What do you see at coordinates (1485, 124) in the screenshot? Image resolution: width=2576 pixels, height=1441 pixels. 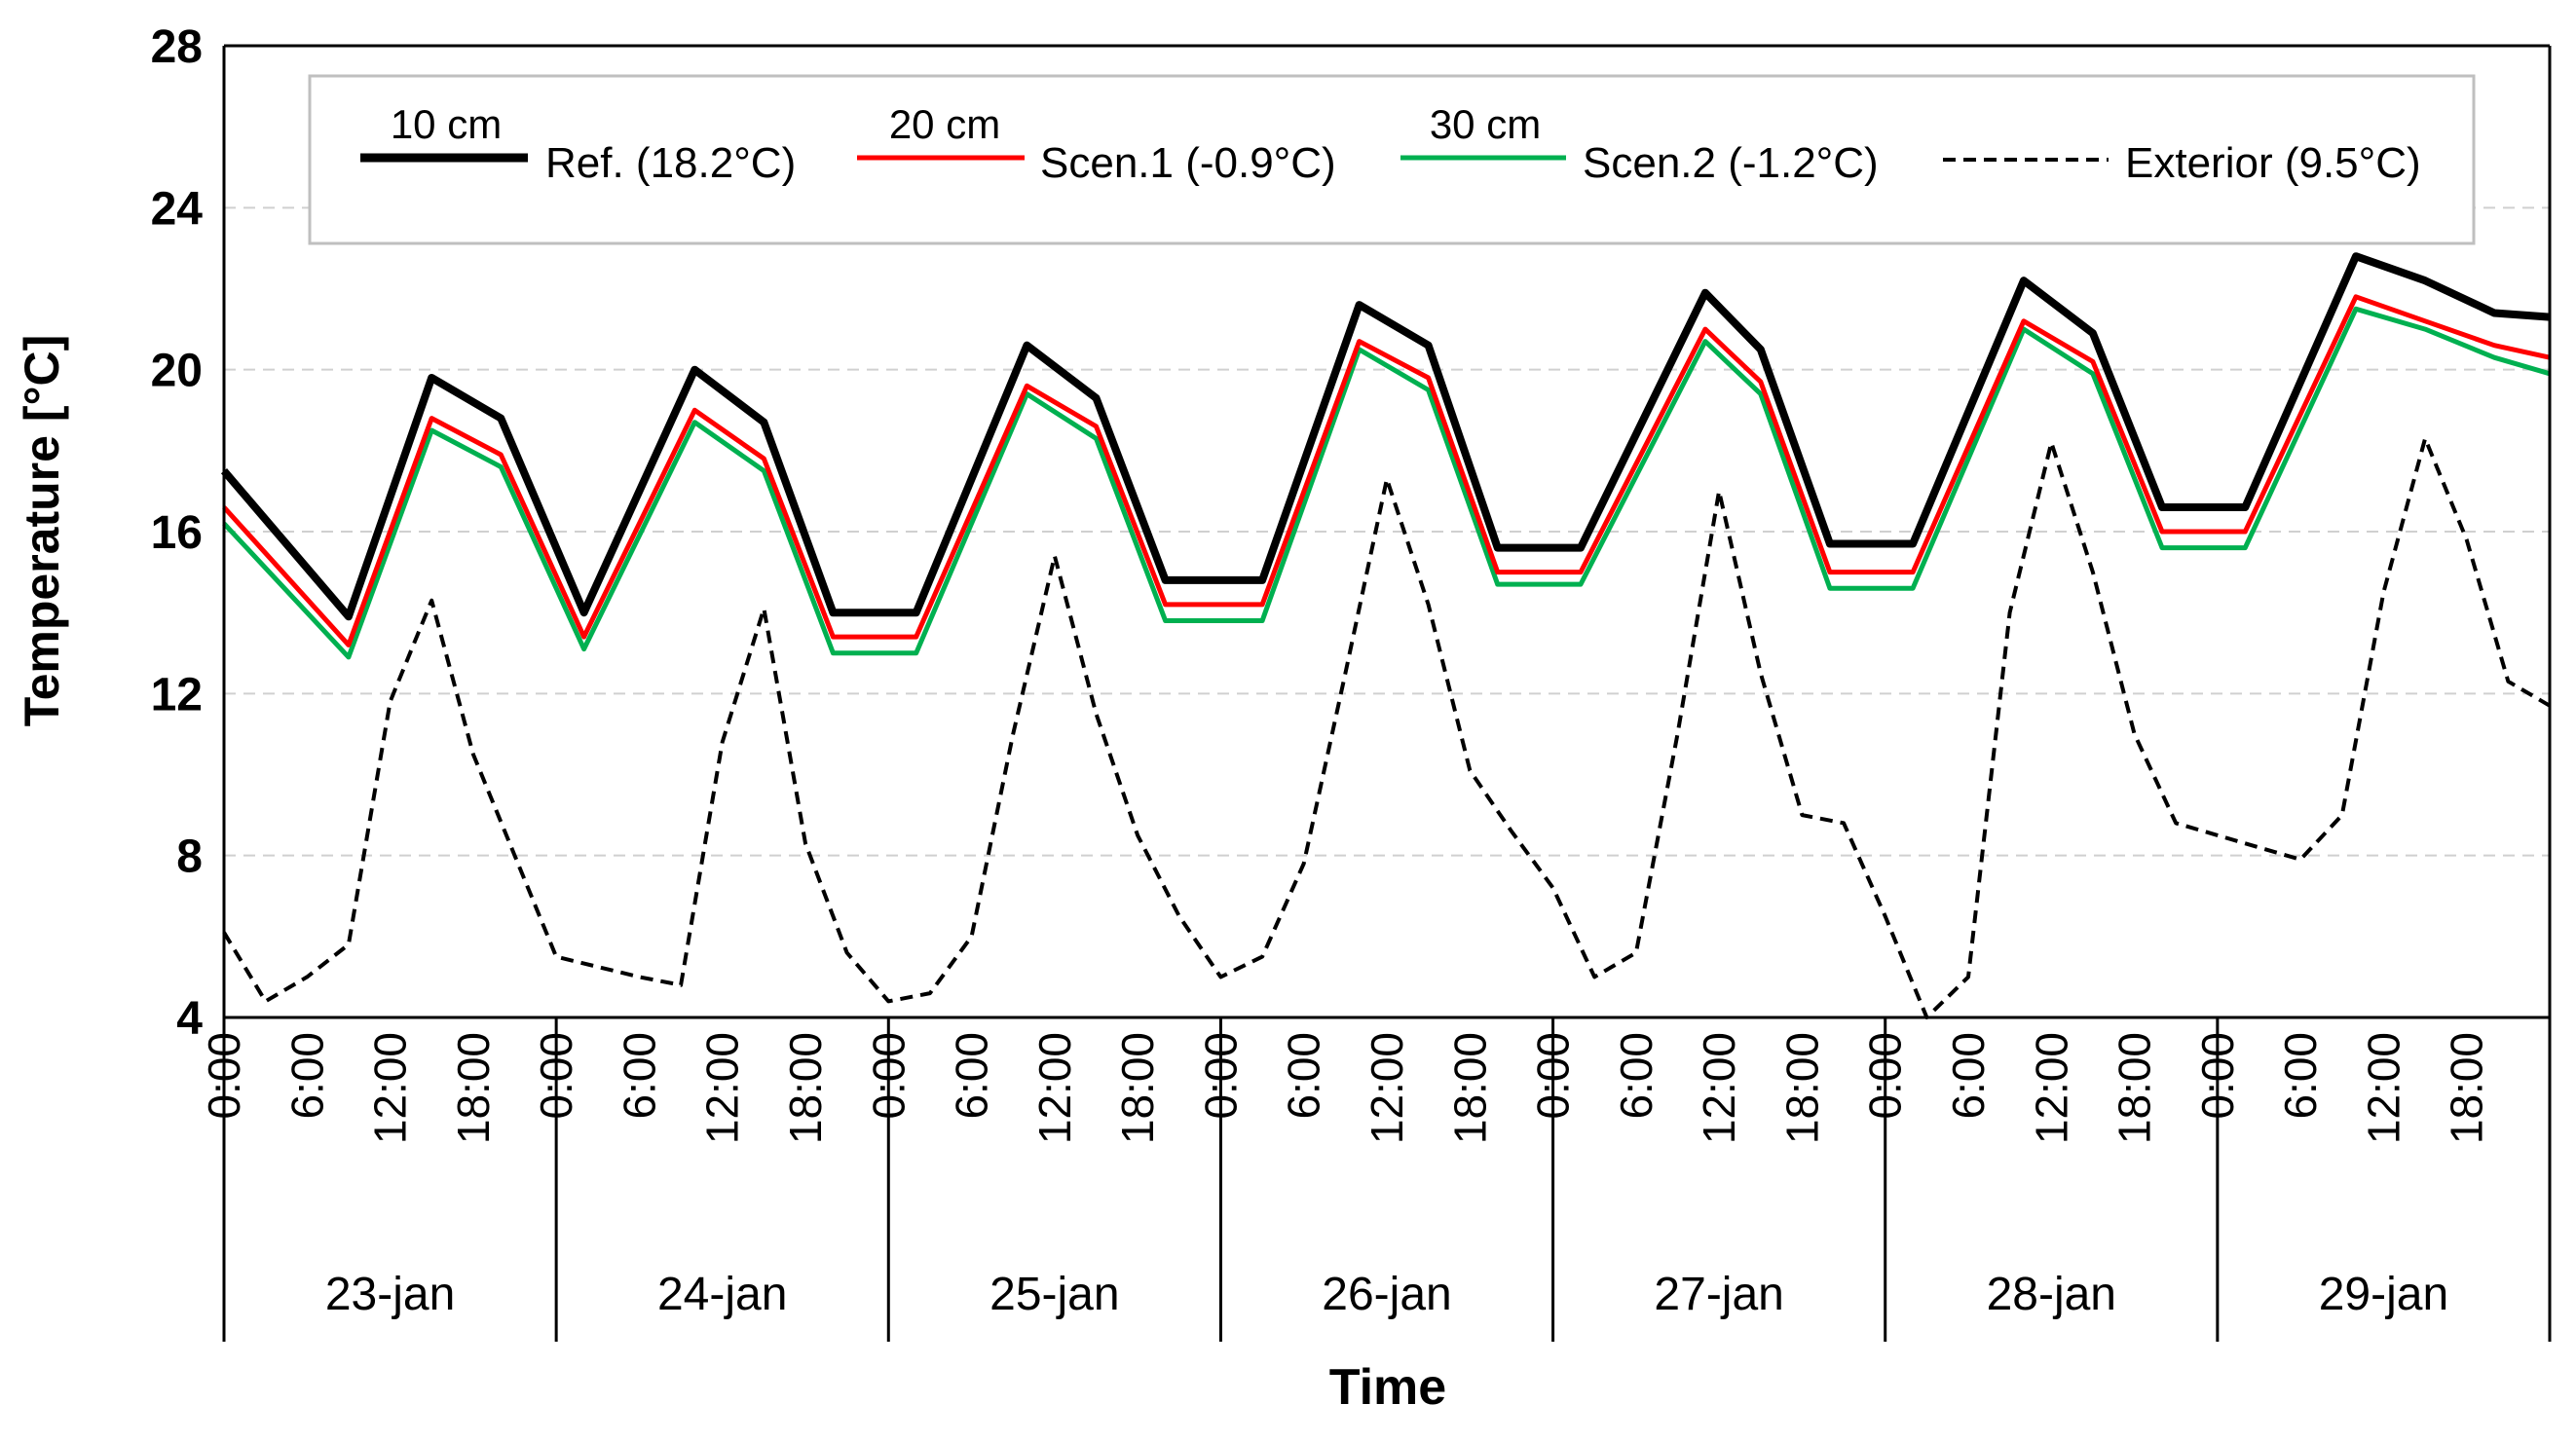 I see `legend-thickness-label: 30 cm` at bounding box center [1485, 124].